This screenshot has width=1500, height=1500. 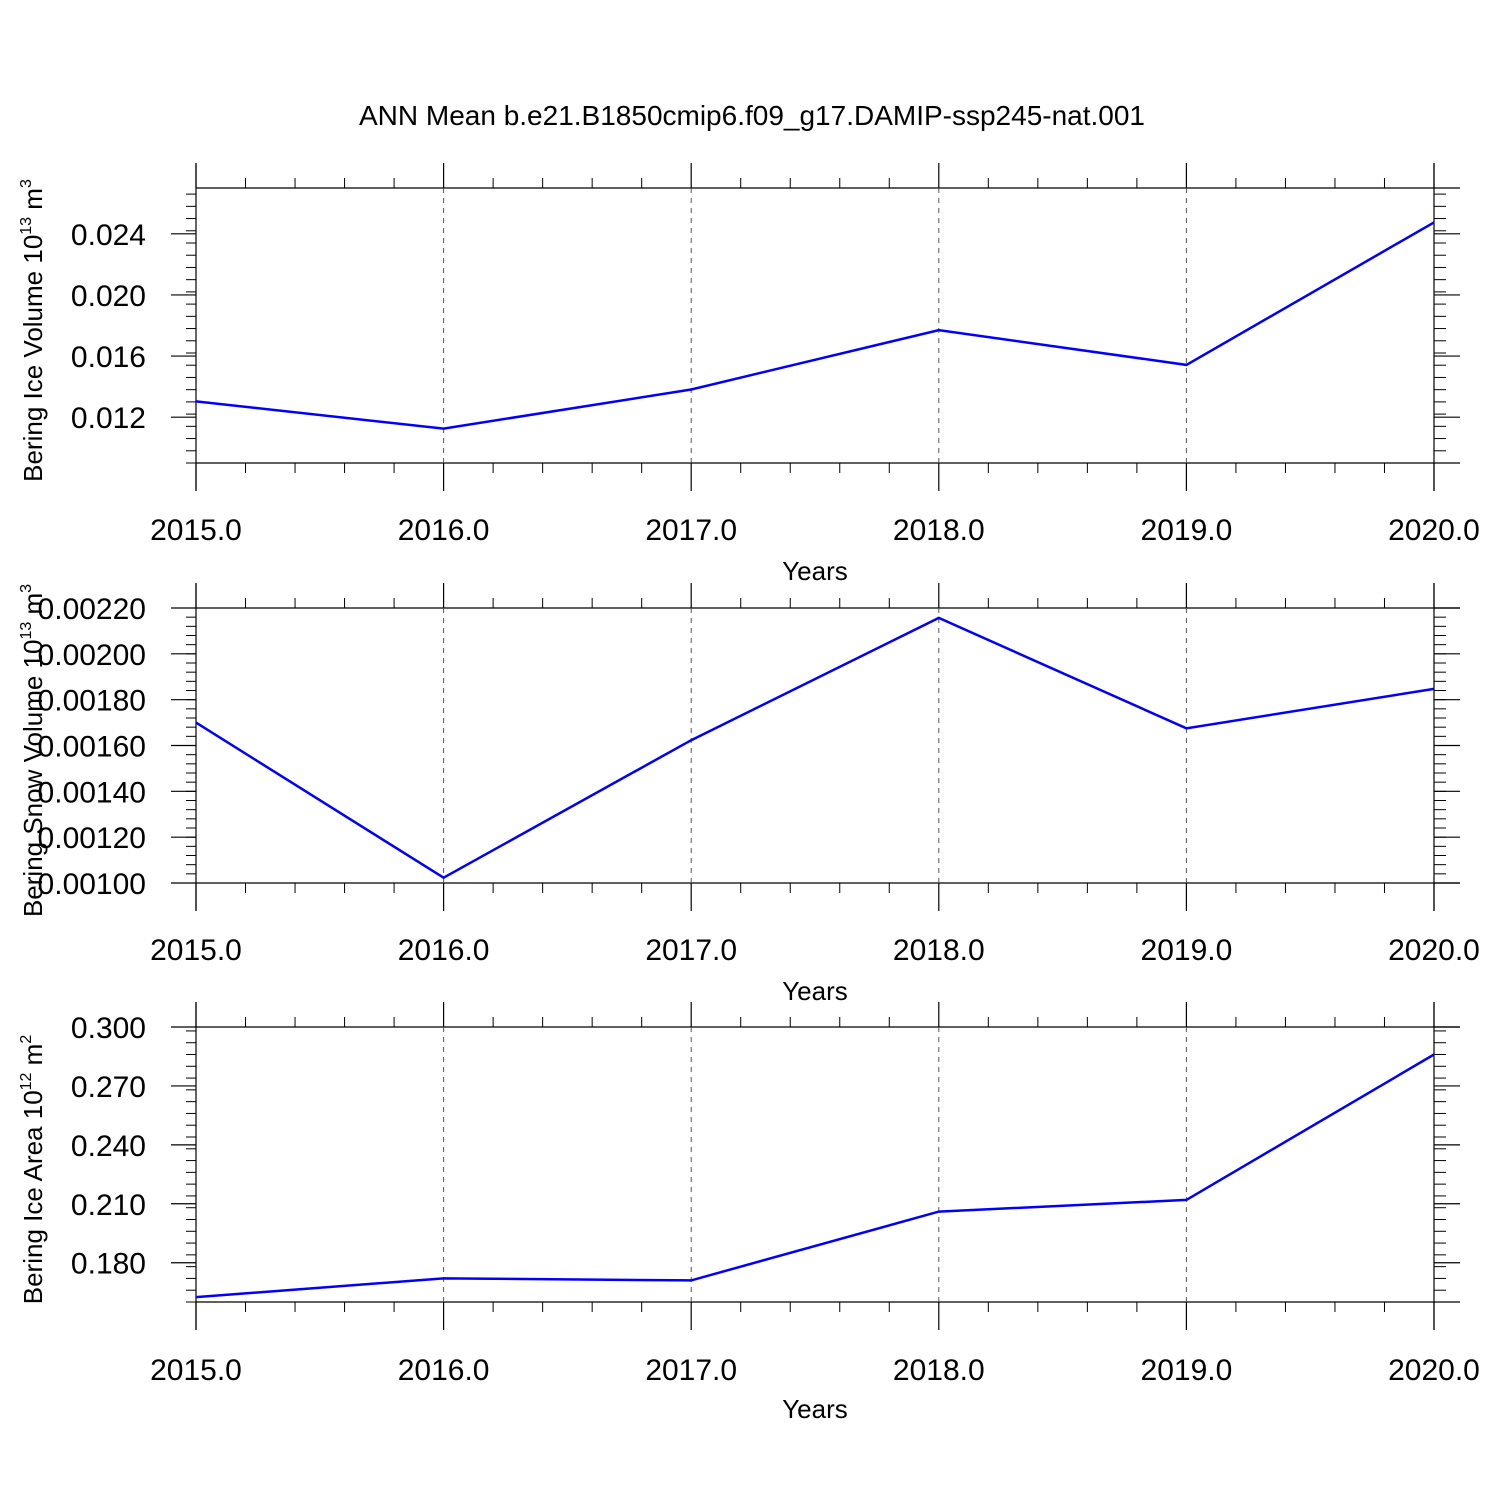 What do you see at coordinates (33, 330) in the screenshot?
I see `y-axis-title: Bering Ice Volume 1013 m3` at bounding box center [33, 330].